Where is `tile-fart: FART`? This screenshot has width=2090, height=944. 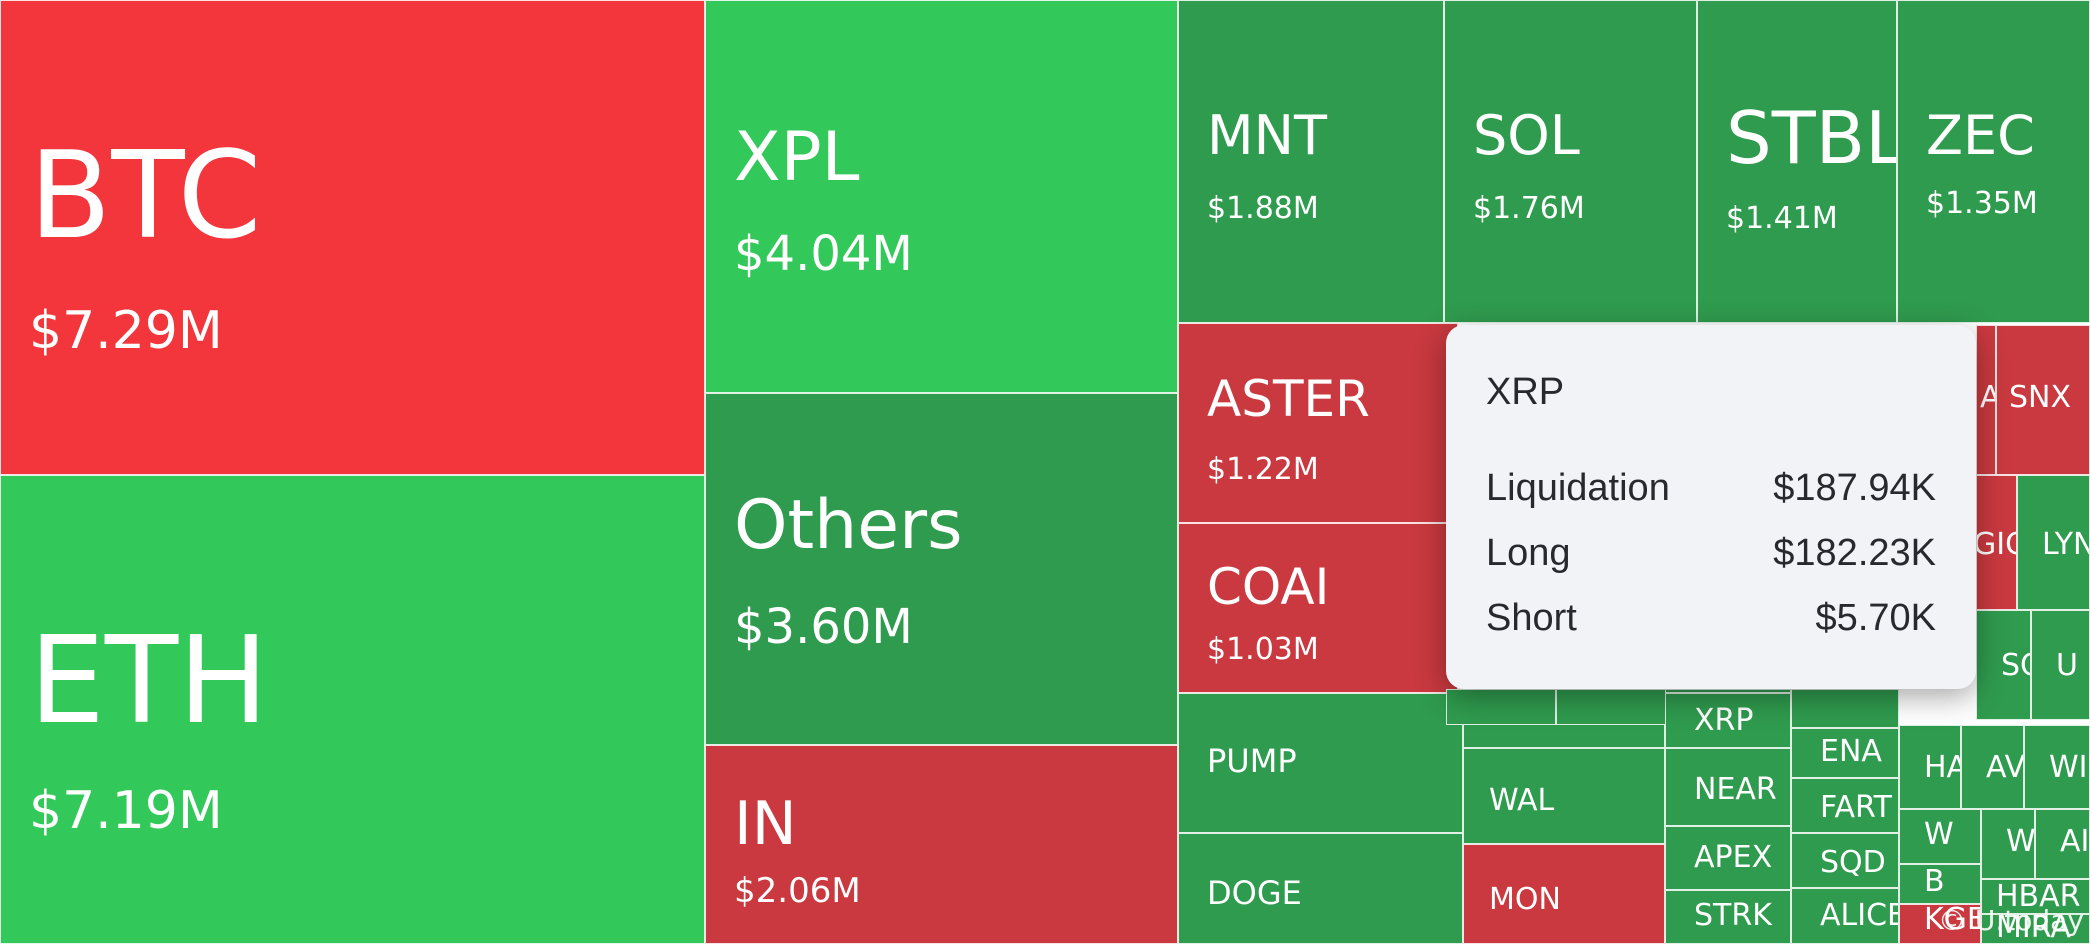
tile-fart: FART is located at coordinates (1845, 805).